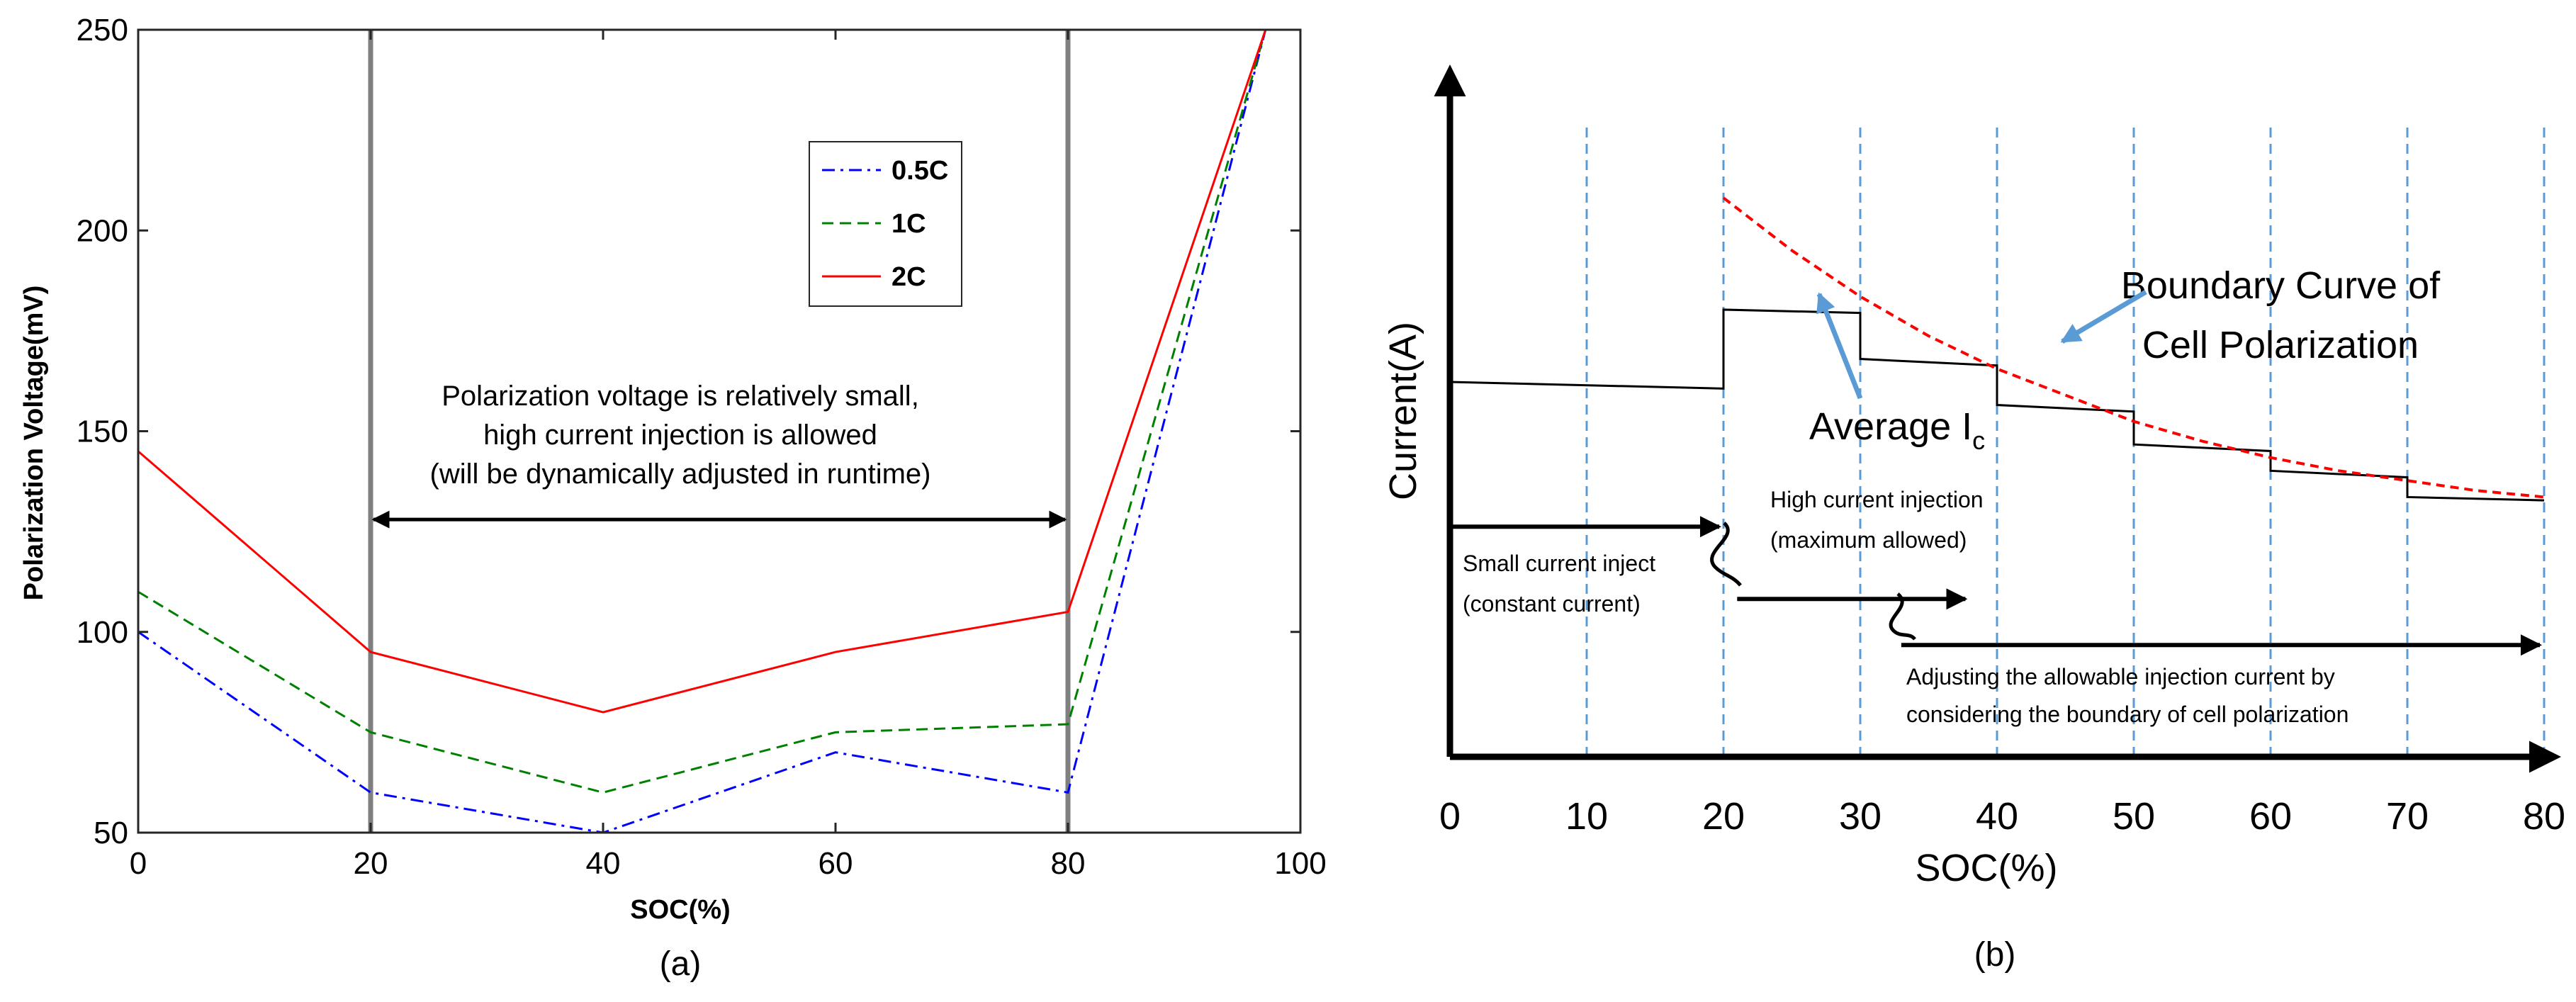 This screenshot has height=1002, width=2576. Describe the element at coordinates (1839, 346) in the screenshot. I see `b-average-pointer-arrow` at that location.